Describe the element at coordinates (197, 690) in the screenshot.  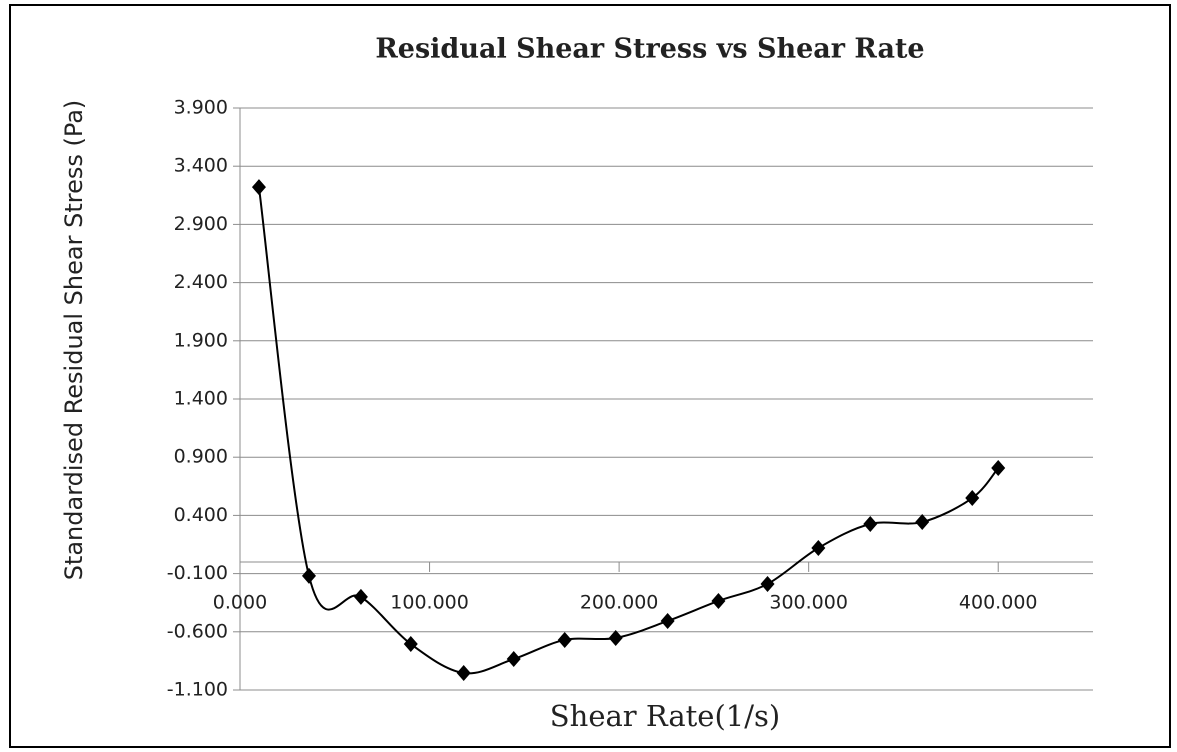
I see `y-tick-label: -1.100` at that location.